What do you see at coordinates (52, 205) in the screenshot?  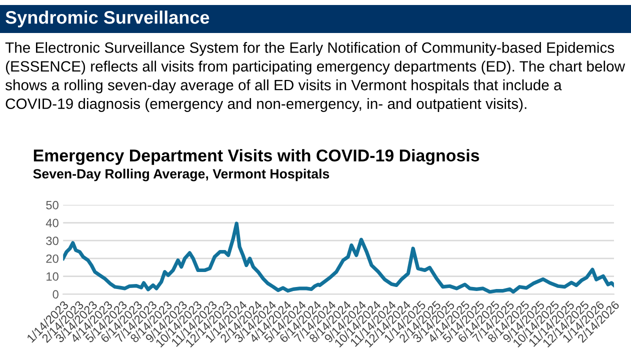 I see `y-tick-label: 50` at bounding box center [52, 205].